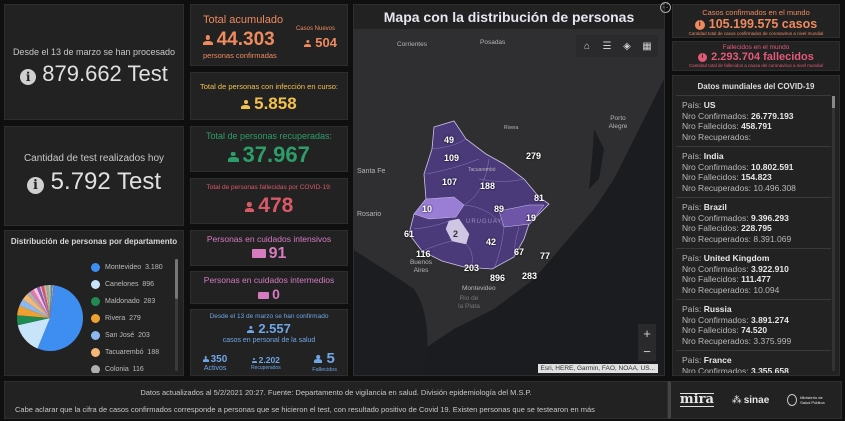 The image size is (845, 421). I want to click on department-count-label: 10, so click(427, 209).